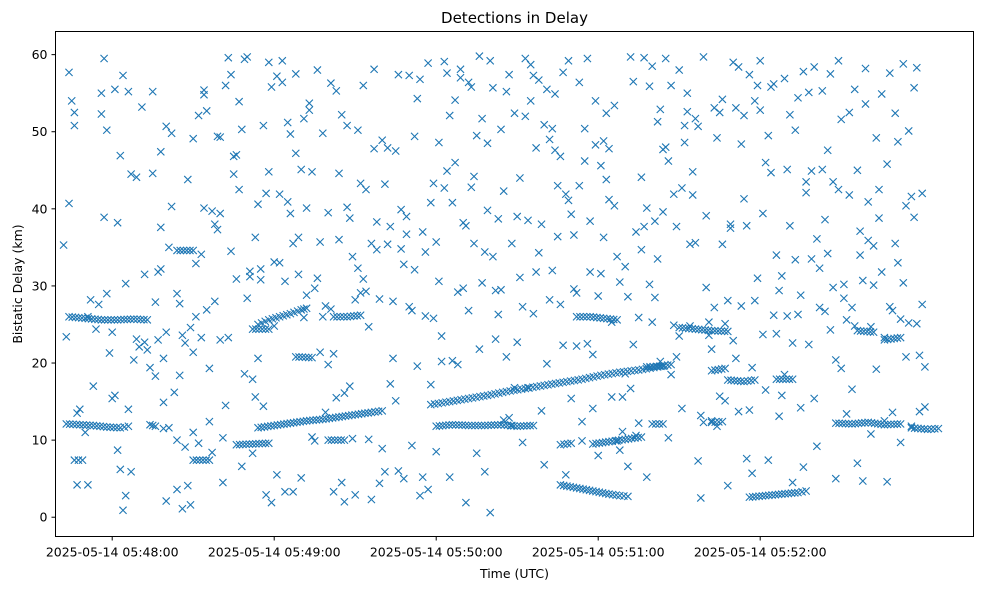 This screenshot has height=590, width=989. I want to click on y-tick-label: 40, so click(40, 208).